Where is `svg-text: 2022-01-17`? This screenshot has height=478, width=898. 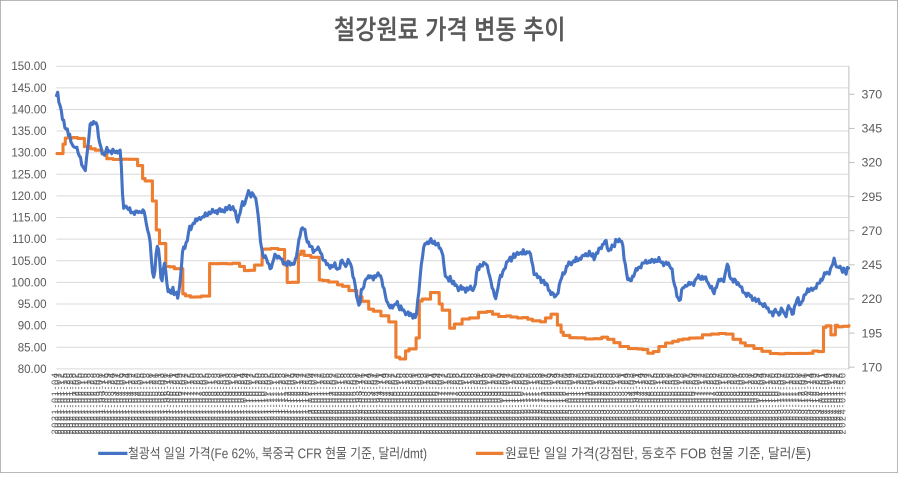 svg-text: 2022-01-17 is located at coordinates (321, 403).